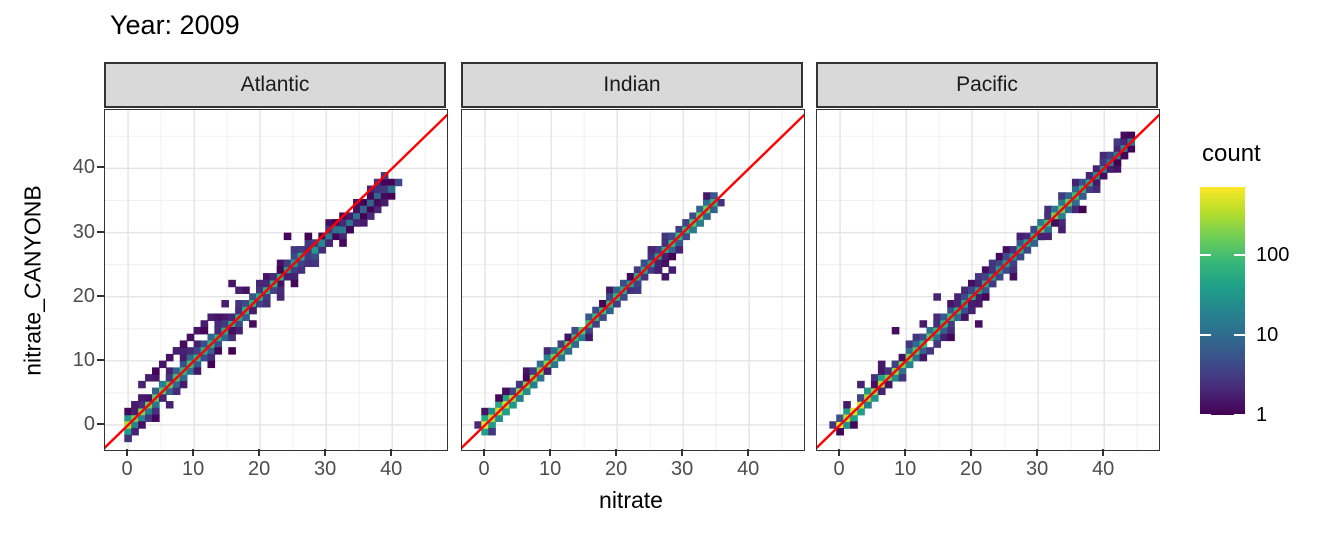 This screenshot has width=1344, height=537. I want to click on x-axis-title: nitrate, so click(631, 500).